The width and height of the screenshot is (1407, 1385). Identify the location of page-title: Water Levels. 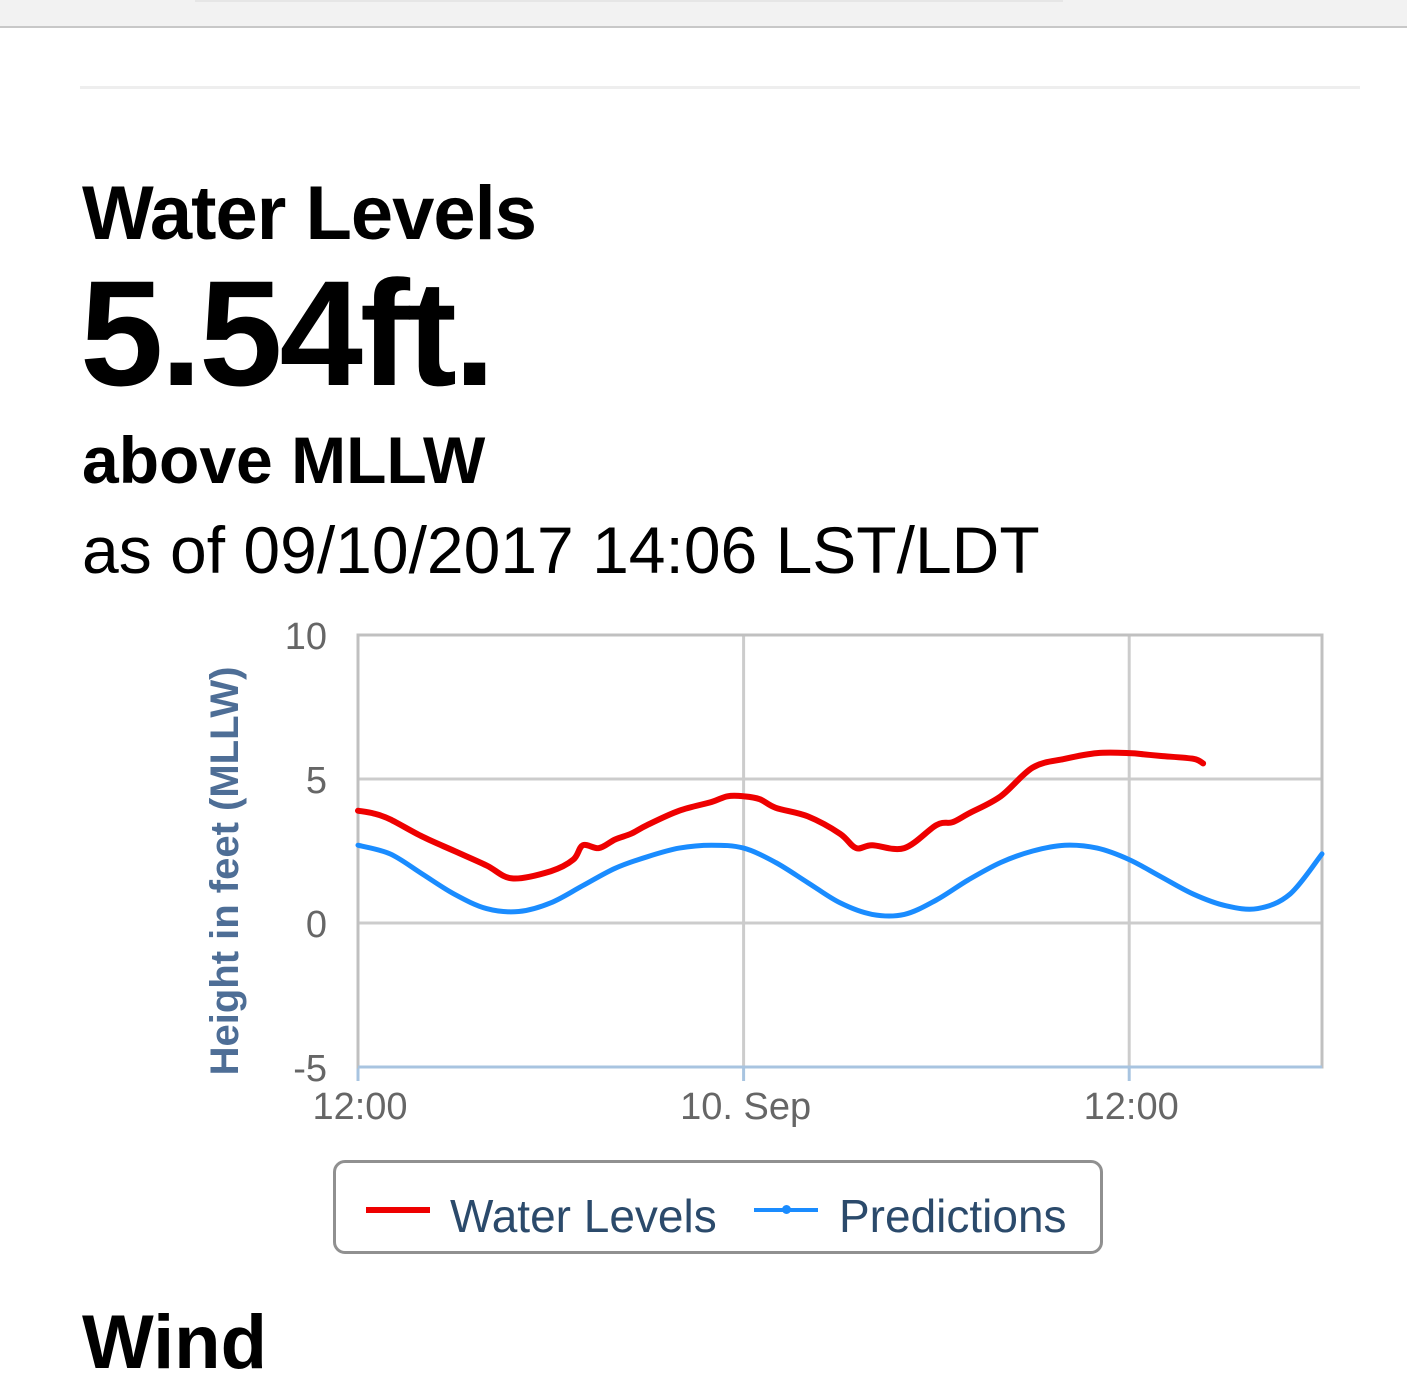
(309, 213).